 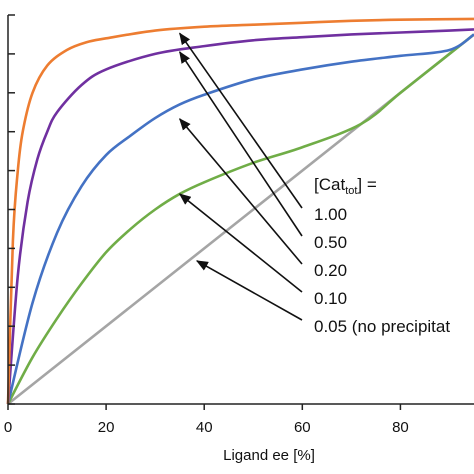 What do you see at coordinates (8, 427) in the screenshot?
I see `x-tick-label: 0` at bounding box center [8, 427].